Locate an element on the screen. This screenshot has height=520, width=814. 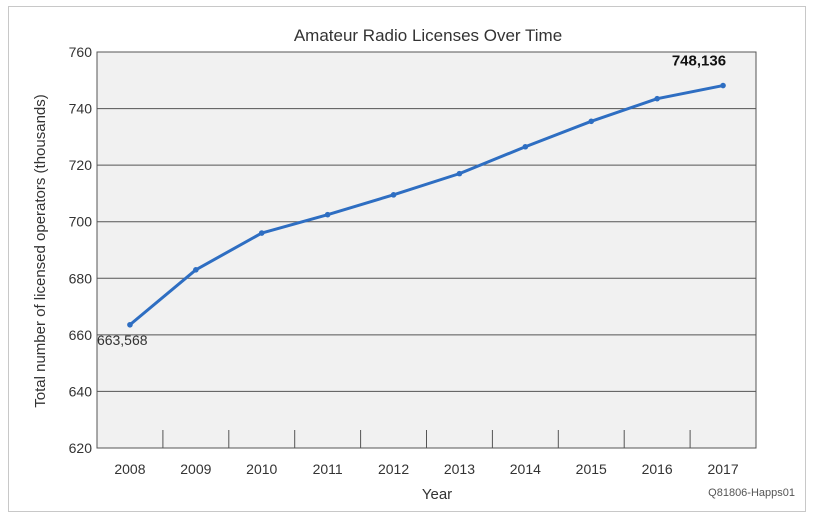
x-axis-label: Year is located at coordinates (437, 494).